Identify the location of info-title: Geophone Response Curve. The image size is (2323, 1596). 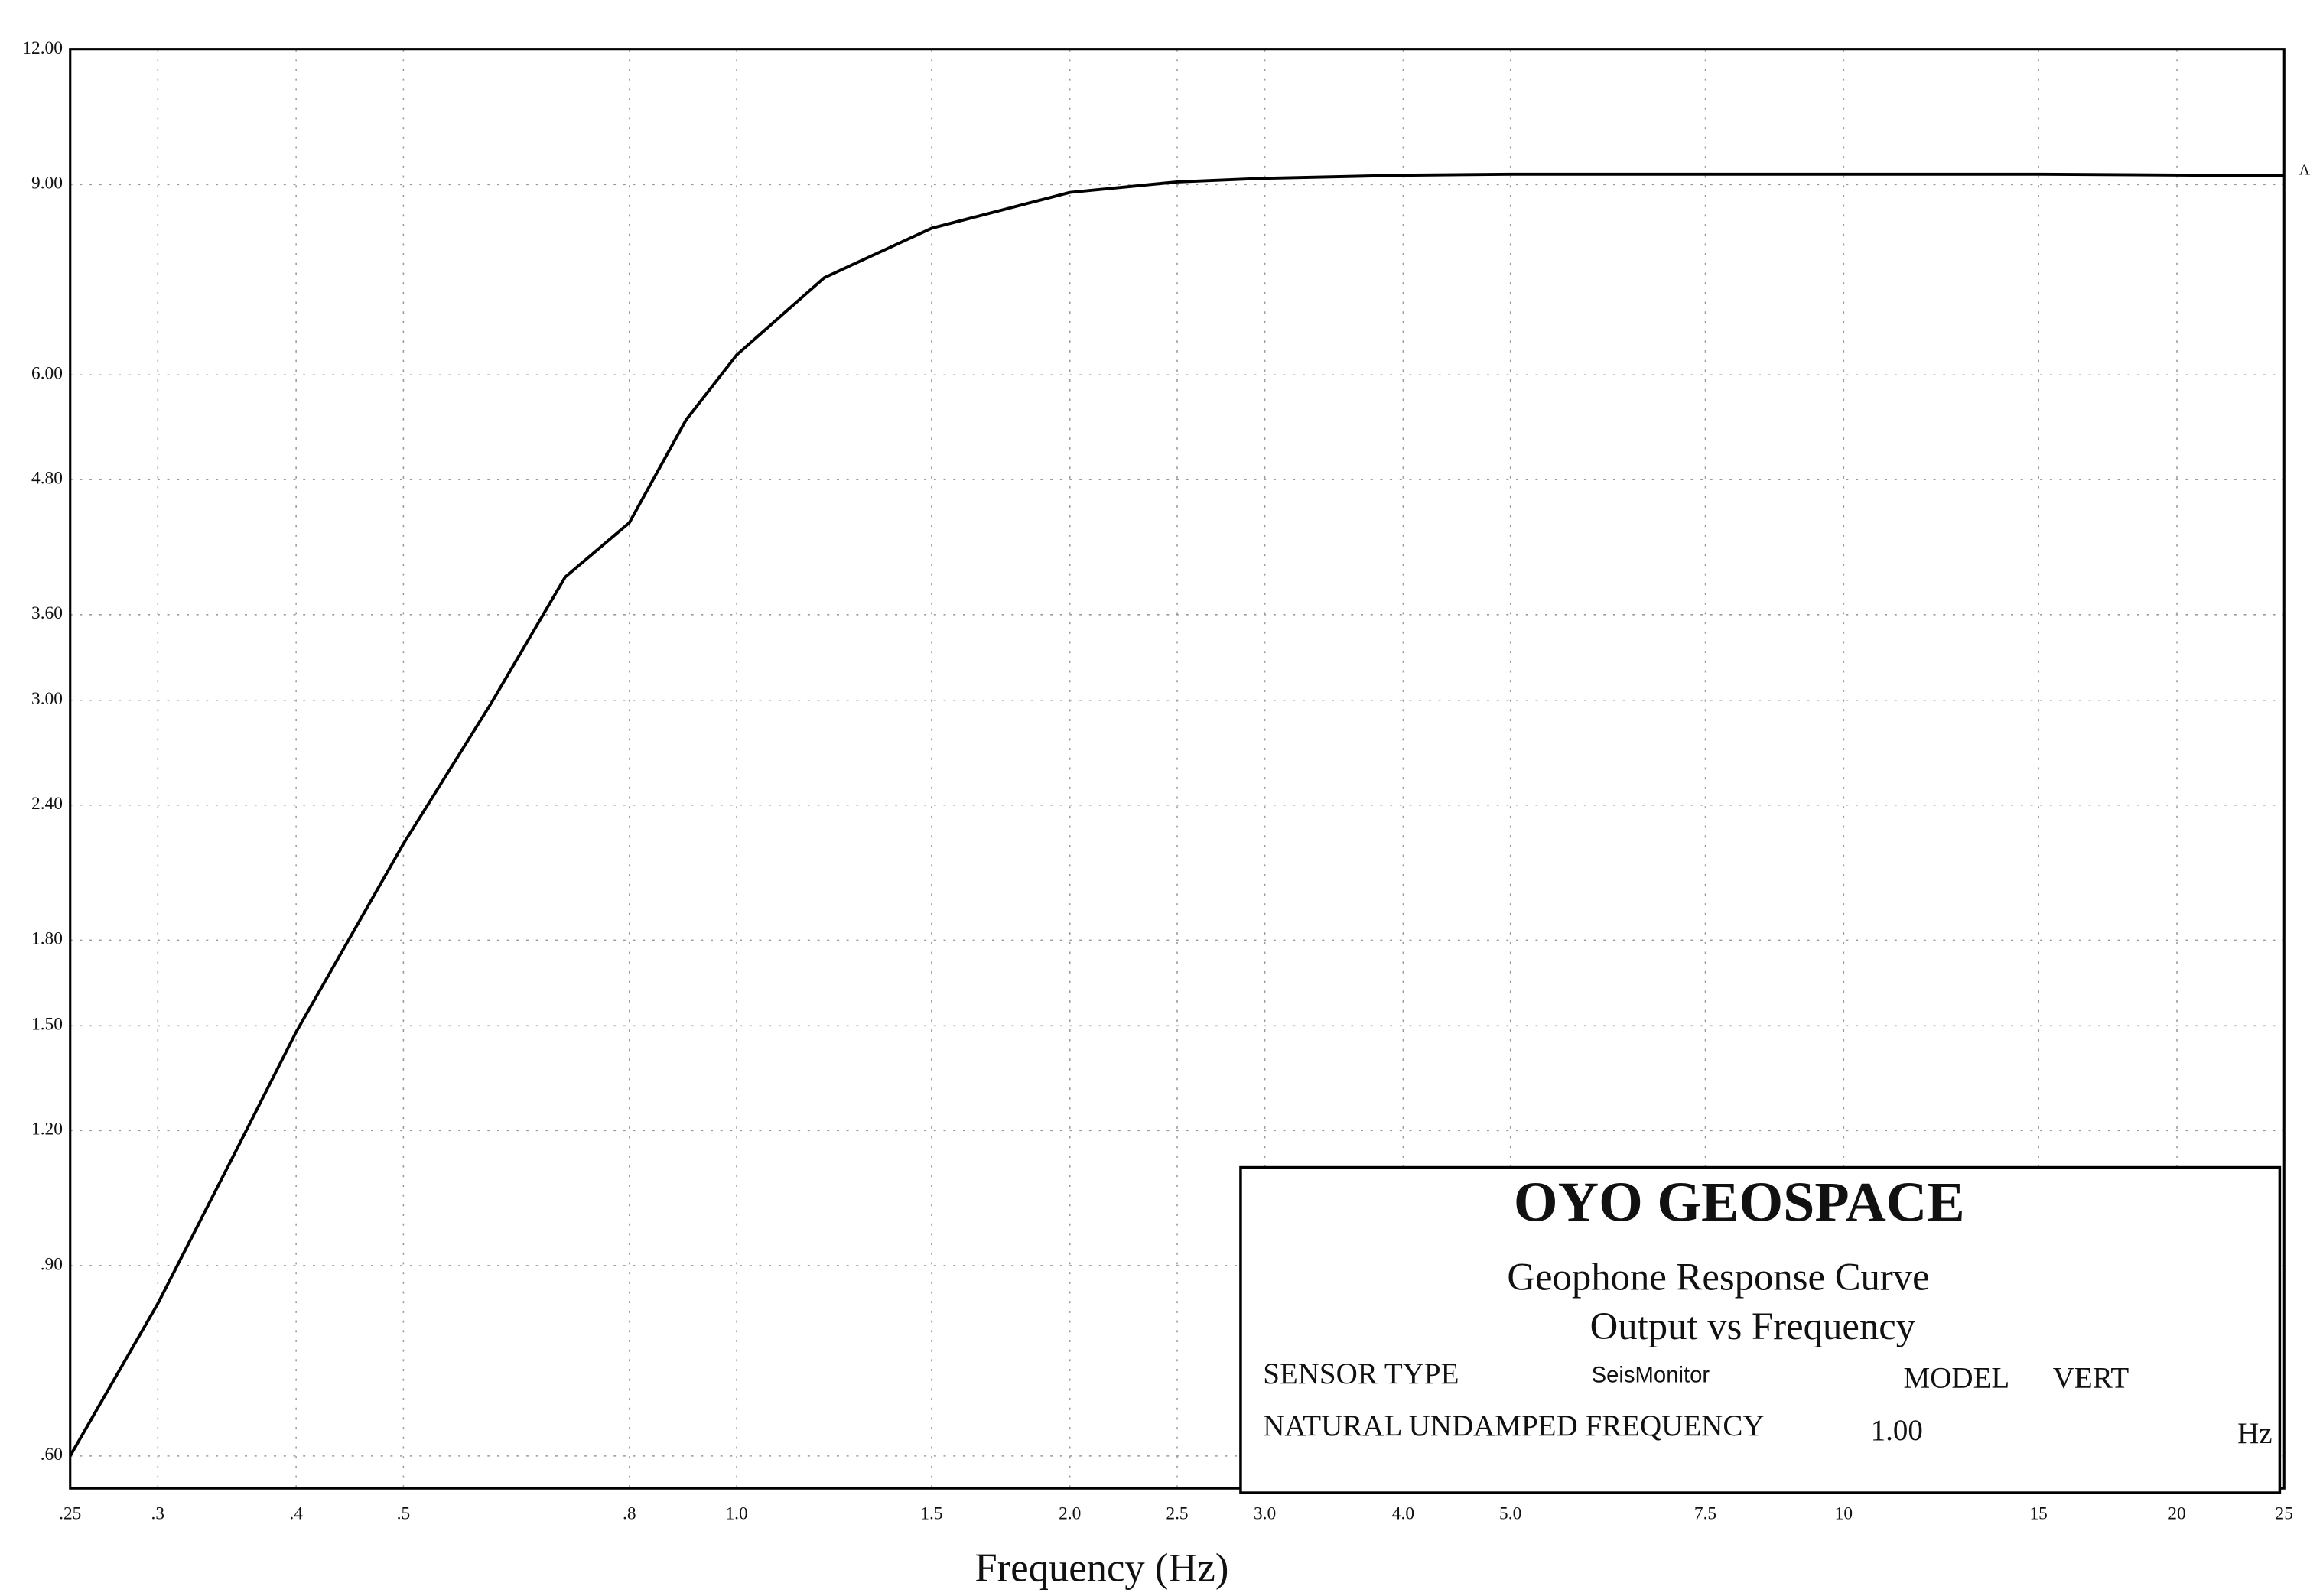
(1718, 1277).